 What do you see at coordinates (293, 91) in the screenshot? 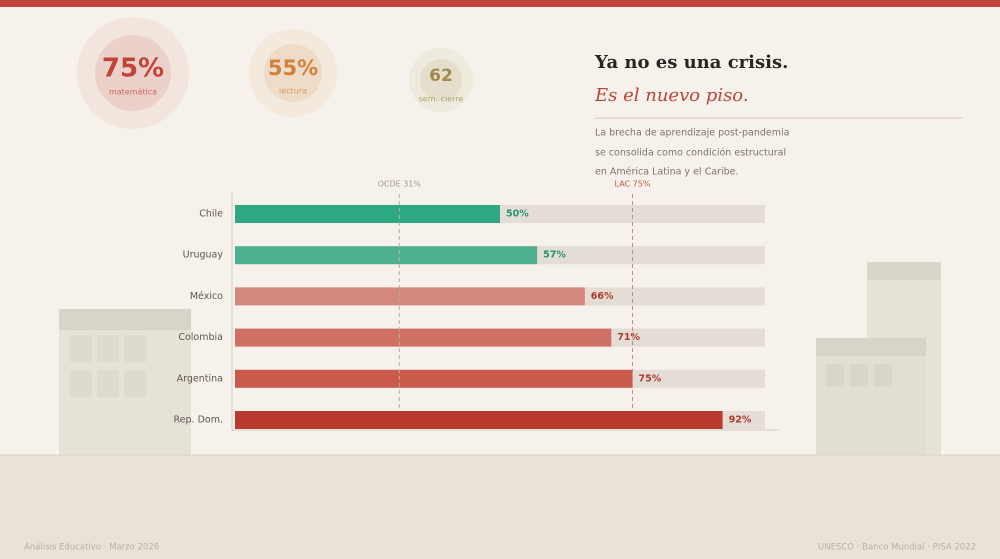
I see `stat-label: lectura` at bounding box center [293, 91].